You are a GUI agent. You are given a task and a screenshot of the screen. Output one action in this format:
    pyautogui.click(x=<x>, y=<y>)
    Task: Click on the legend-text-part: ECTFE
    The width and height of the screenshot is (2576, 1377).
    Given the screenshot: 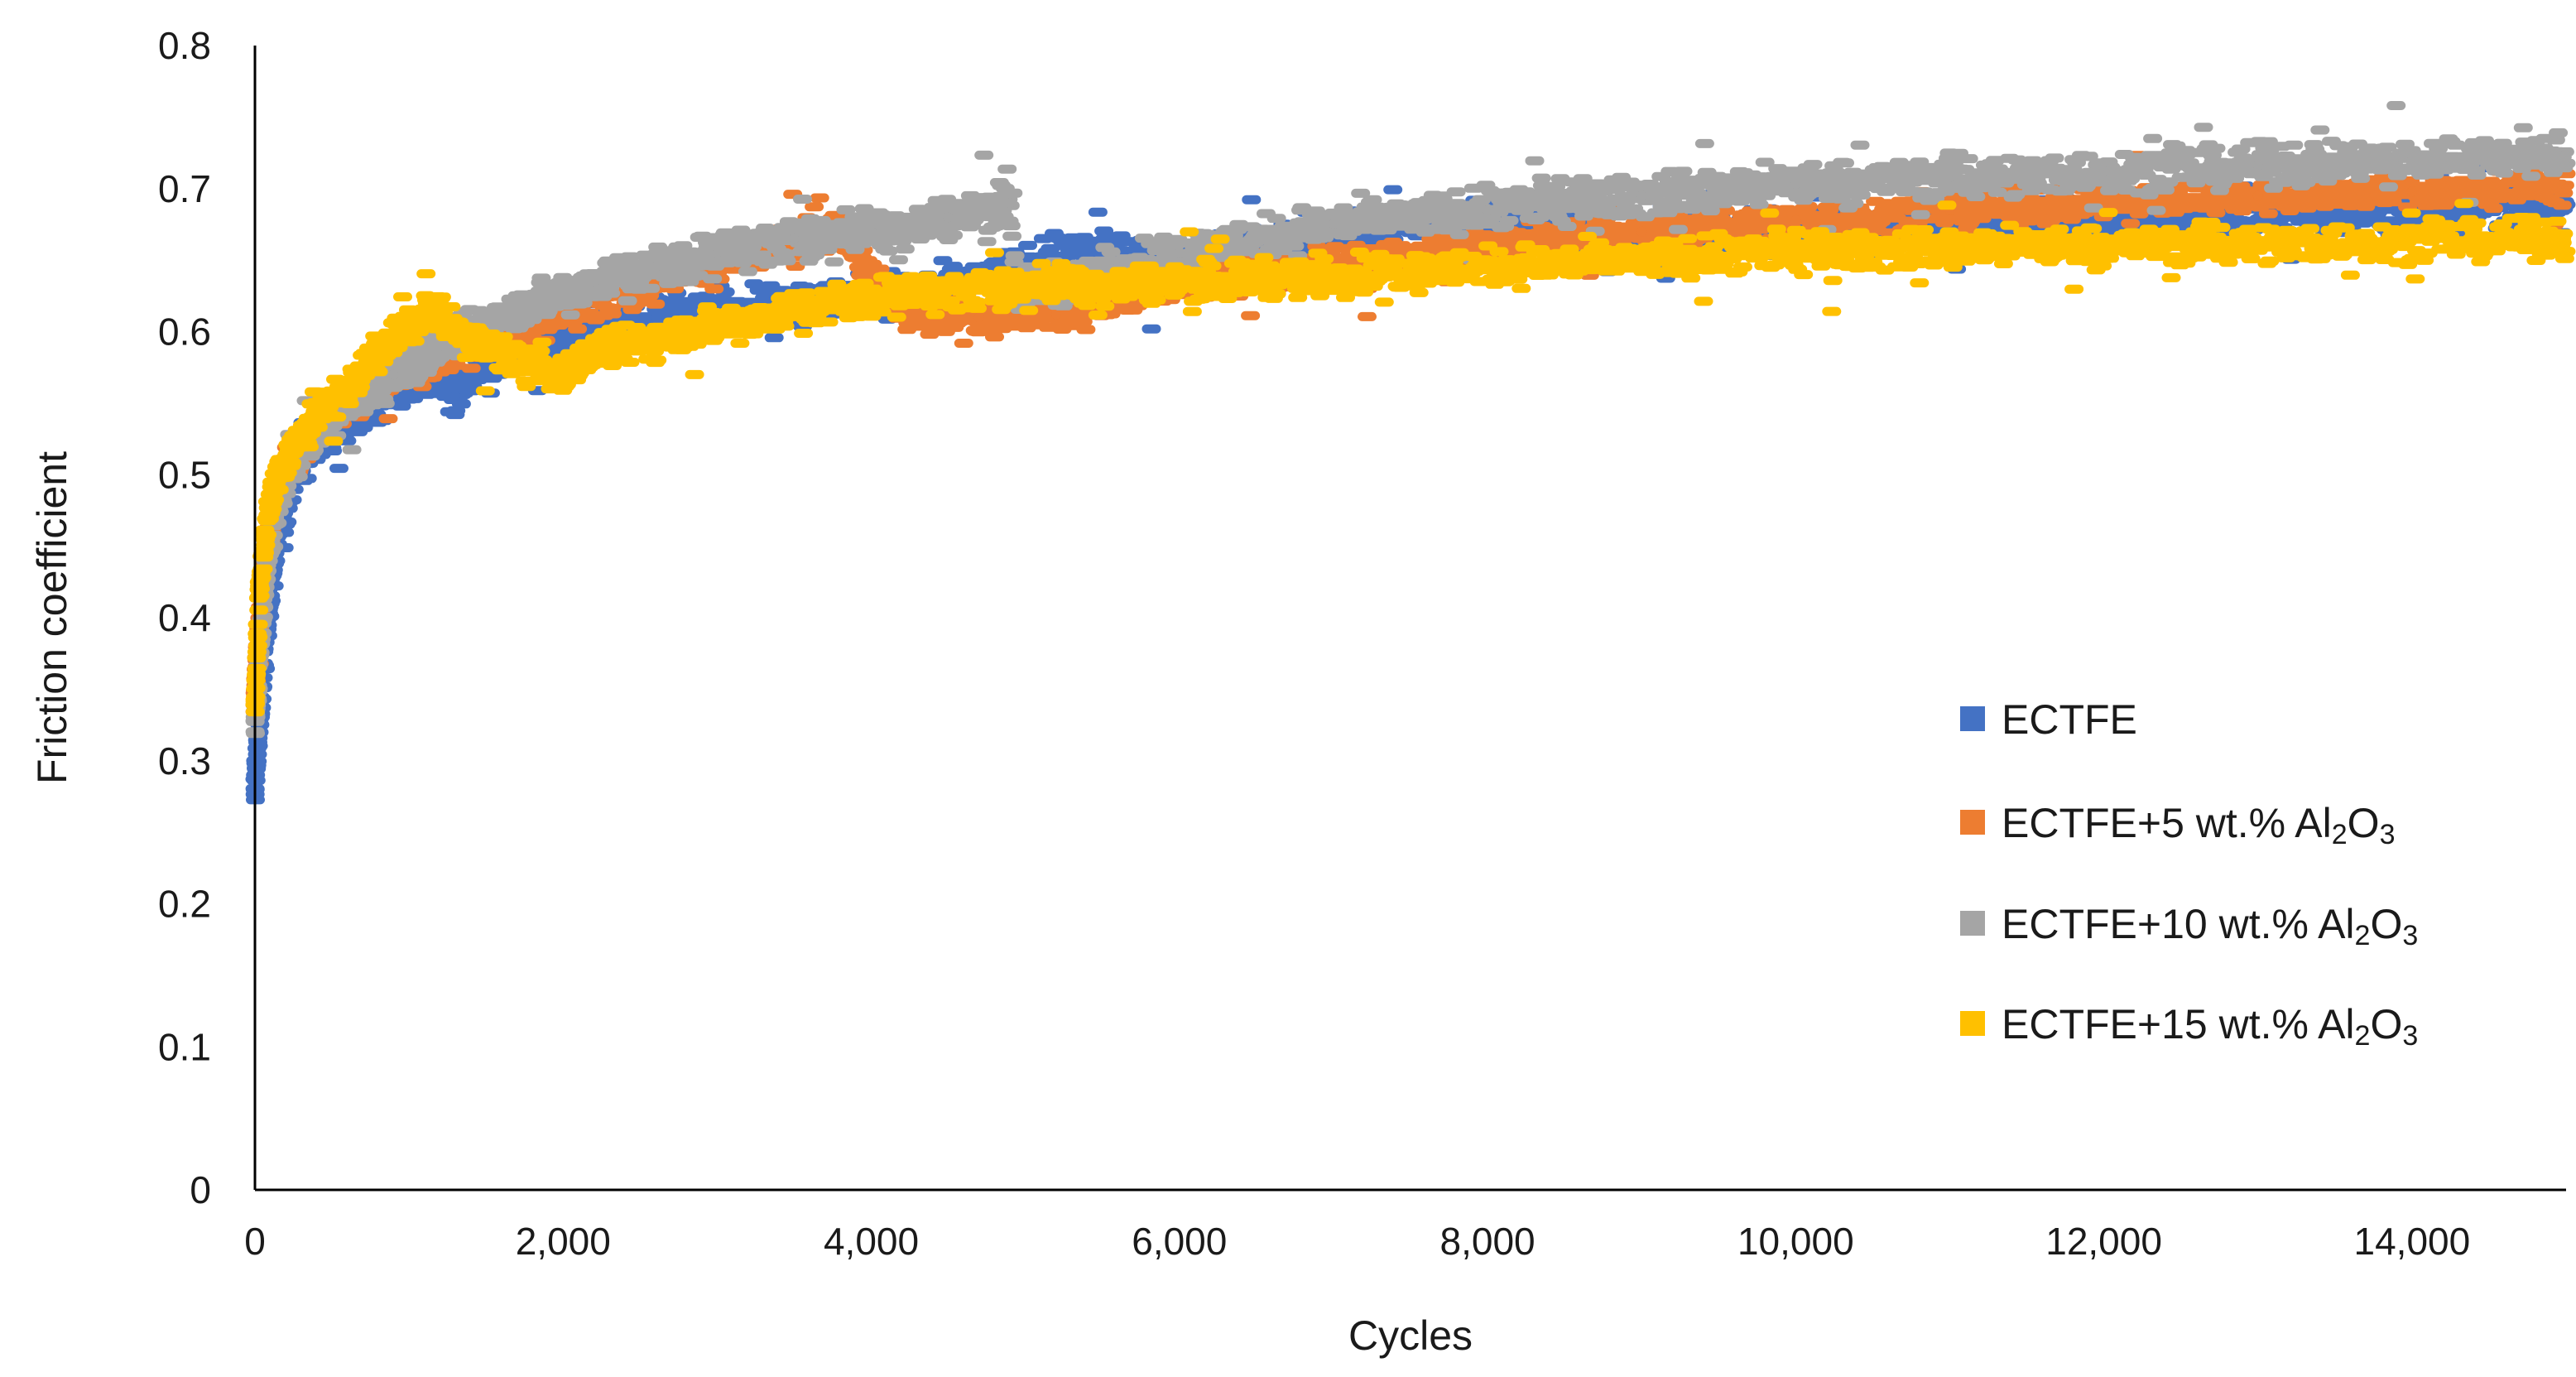 What is the action you would take?
    pyautogui.click(x=2069, y=719)
    